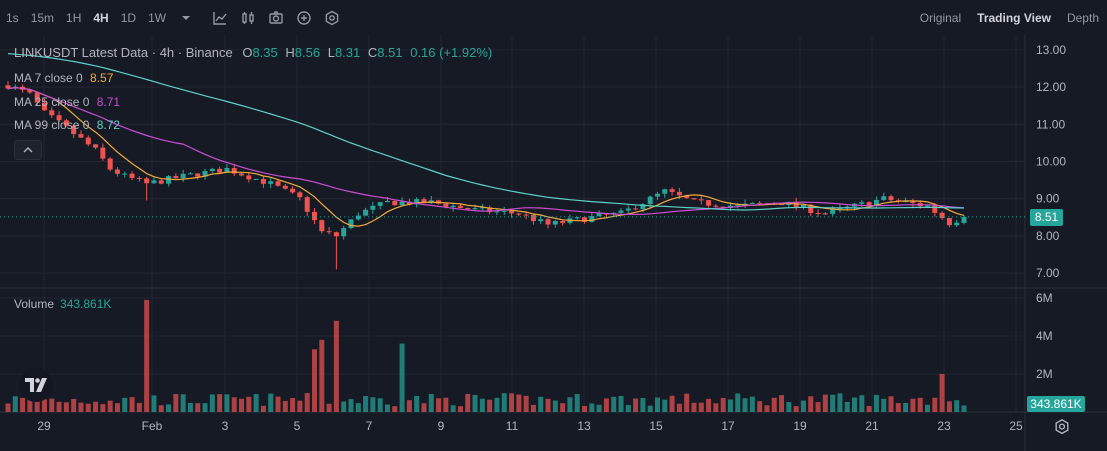 This screenshot has height=451, width=1107. Describe the element at coordinates (940, 17) in the screenshot. I see `view-button-original: Original` at that location.